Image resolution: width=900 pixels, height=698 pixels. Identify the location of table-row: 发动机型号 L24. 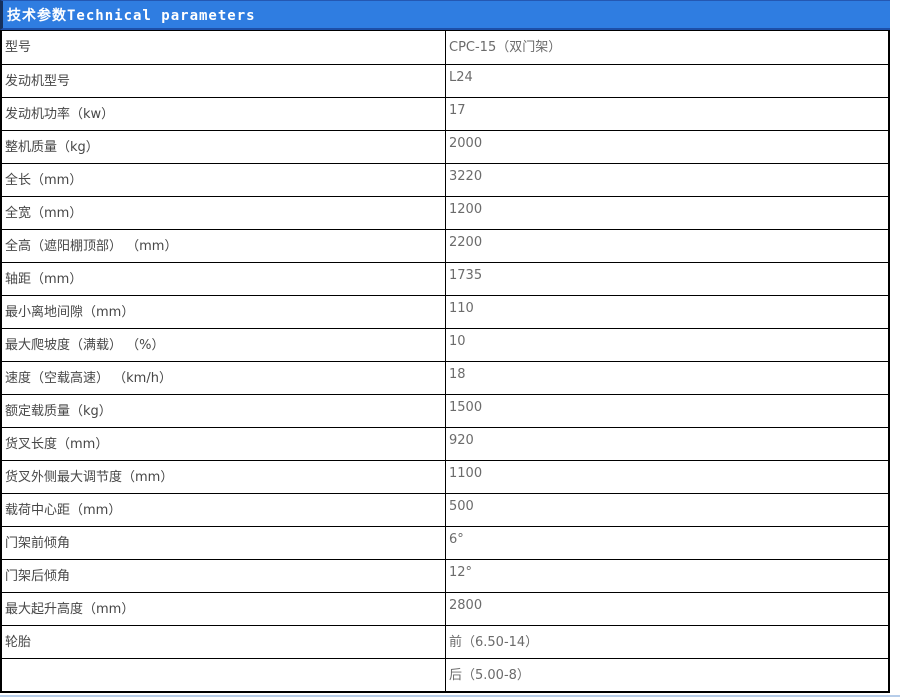
(445, 80).